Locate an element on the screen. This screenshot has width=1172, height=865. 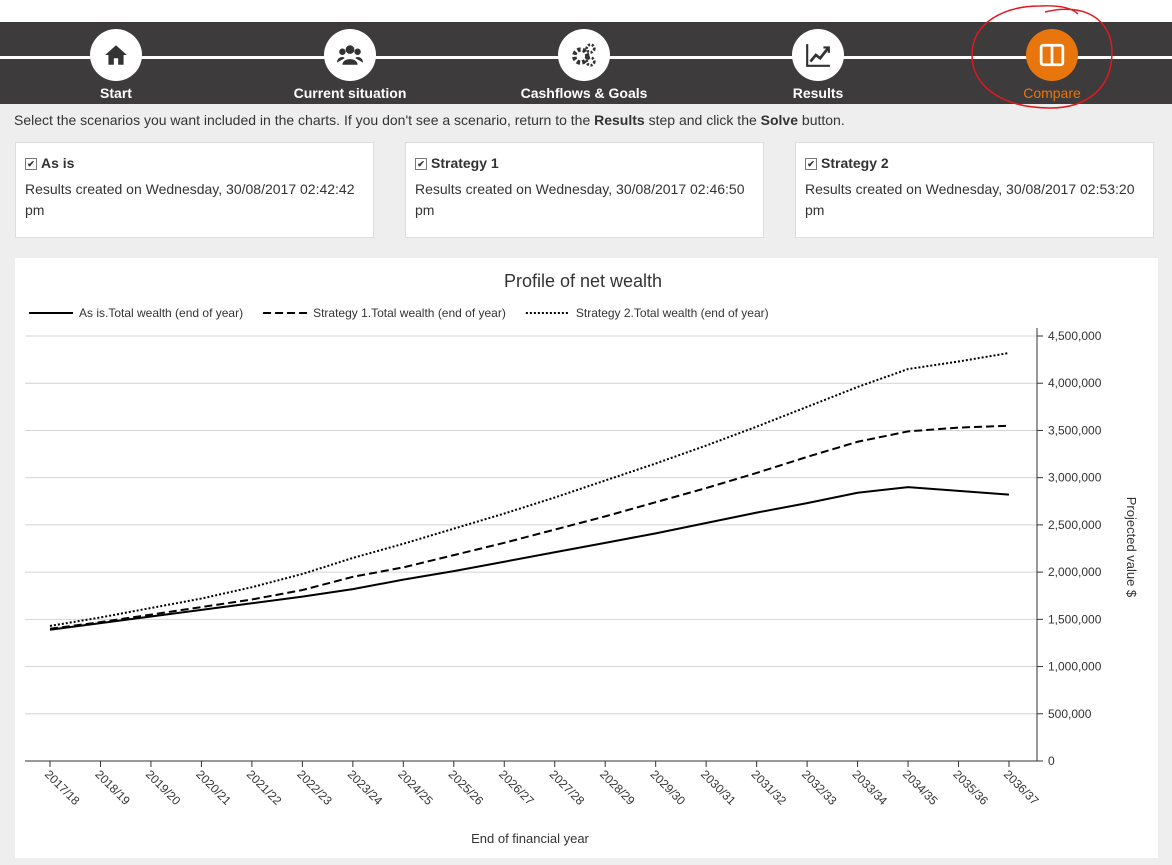
y-tick-label: 2,000,000 is located at coordinates (1075, 572).